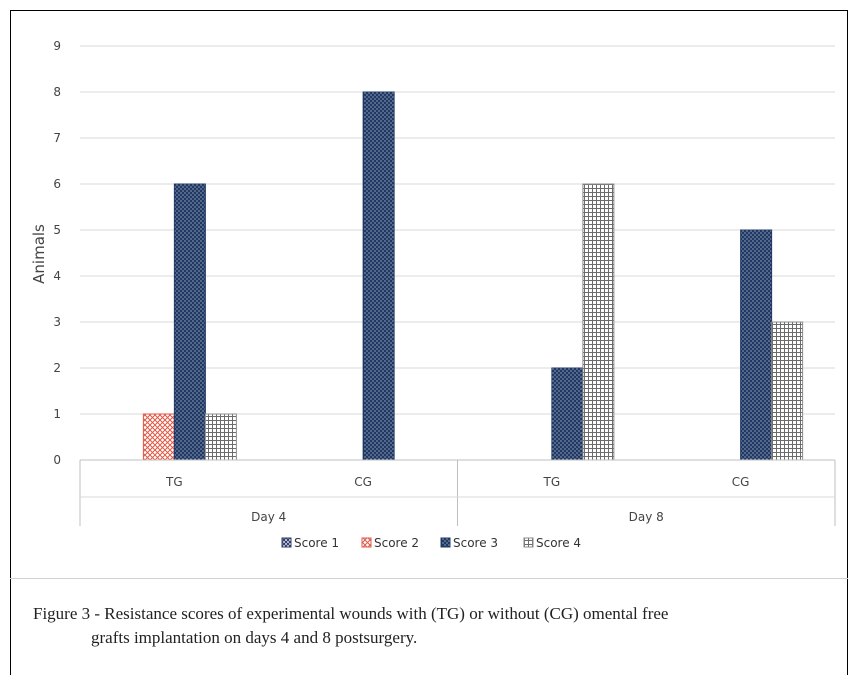  Describe the element at coordinates (396, 543) in the screenshot. I see `legend-label-2: Score 2` at that location.